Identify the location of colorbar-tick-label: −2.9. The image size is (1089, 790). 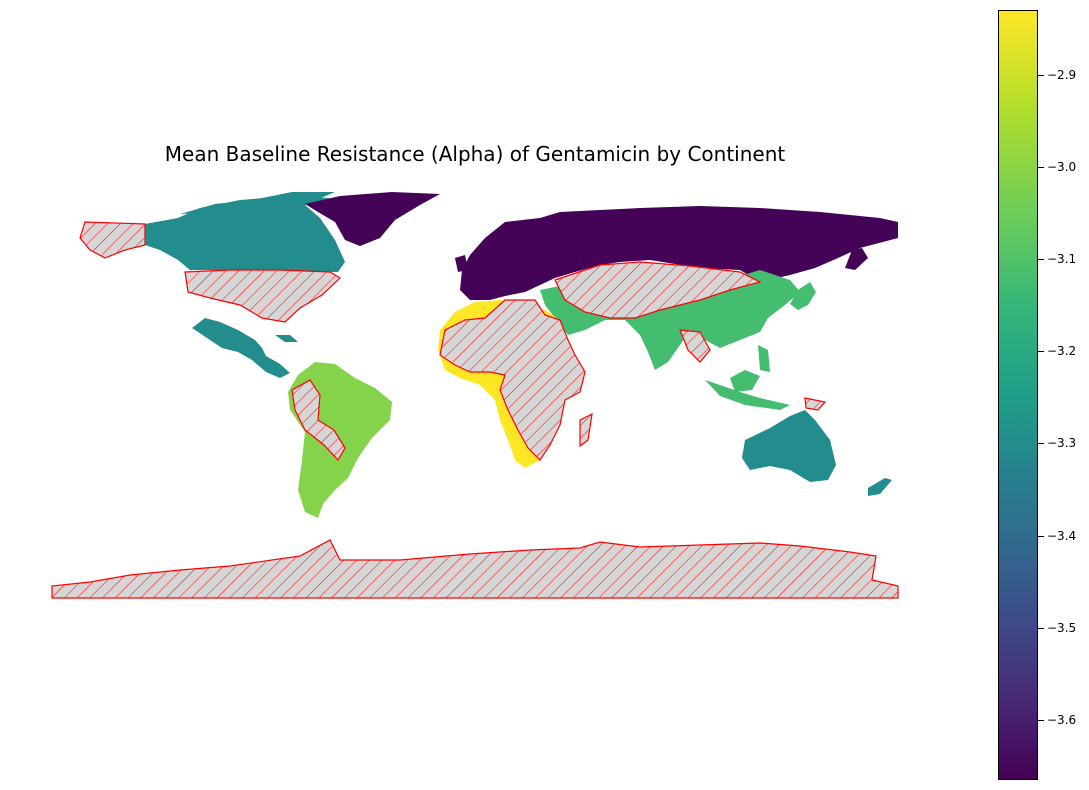
(1062, 74).